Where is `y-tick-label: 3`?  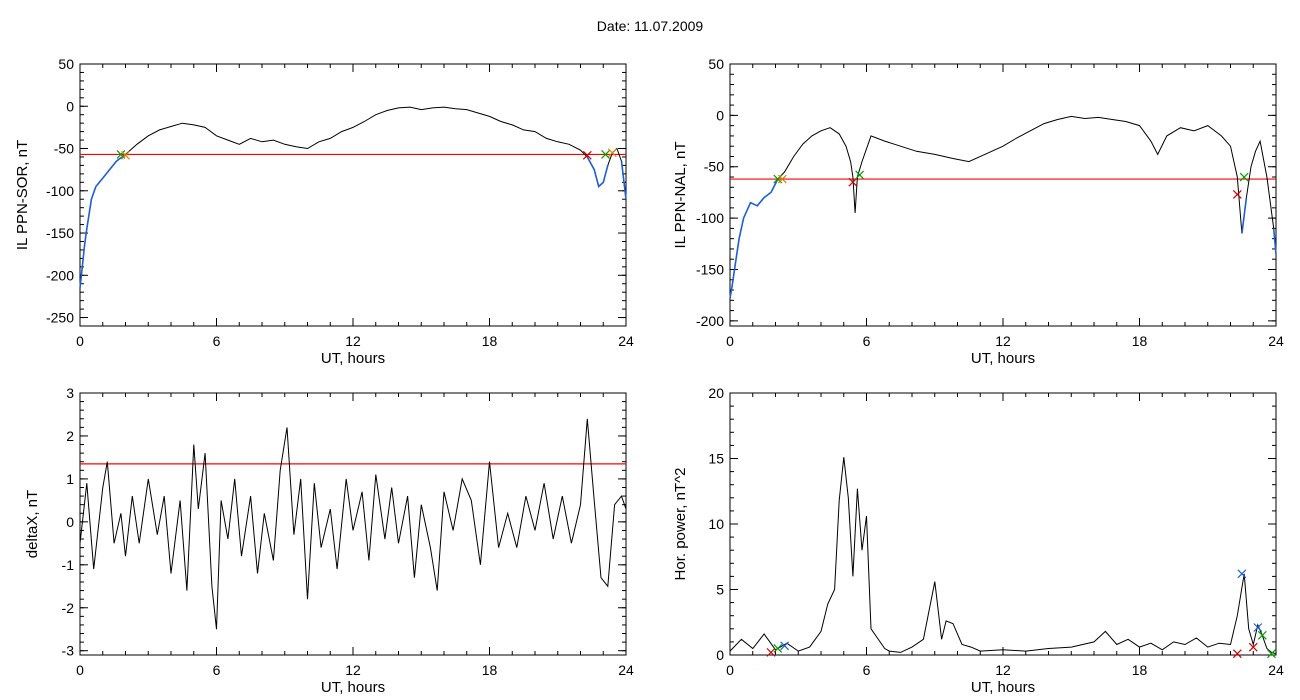
y-tick-label: 3 is located at coordinates (70, 393).